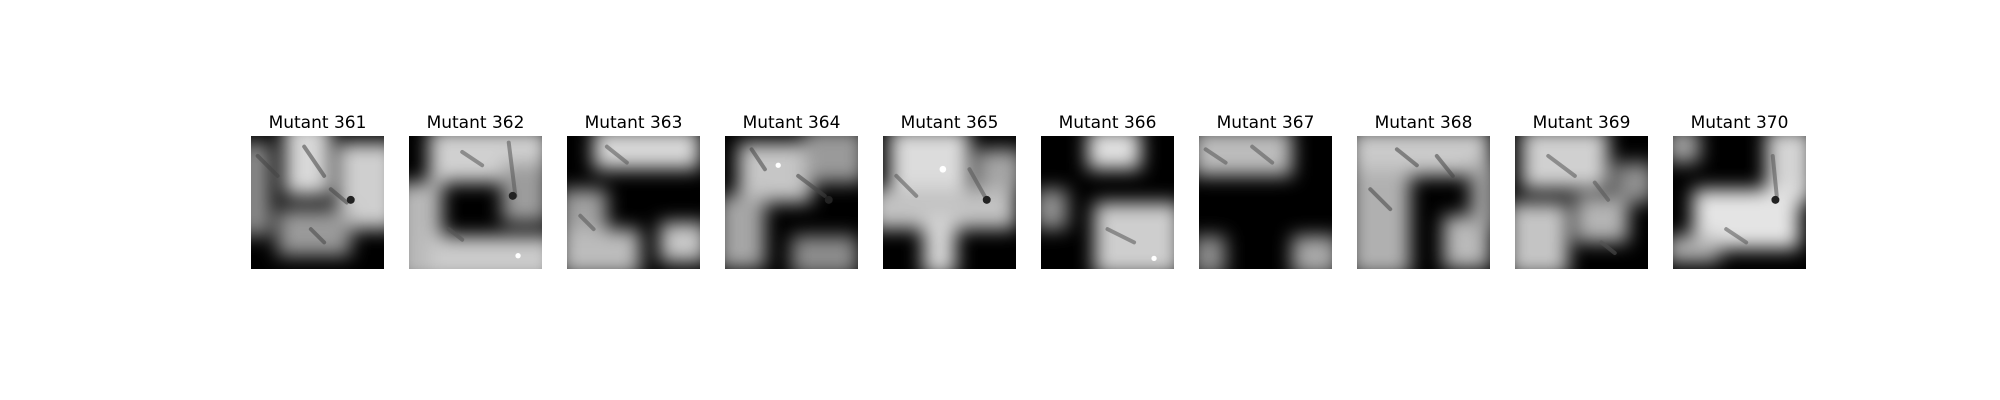  Describe the element at coordinates (1581, 123) in the screenshot. I see `panel-title: Mutant 369` at that location.